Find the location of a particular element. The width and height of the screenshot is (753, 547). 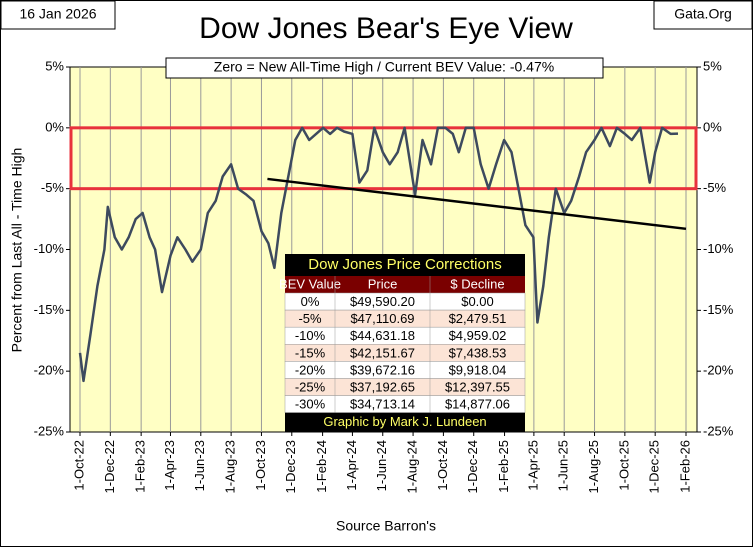

table-title: Dow Jones Price Corrections is located at coordinates (404, 264).